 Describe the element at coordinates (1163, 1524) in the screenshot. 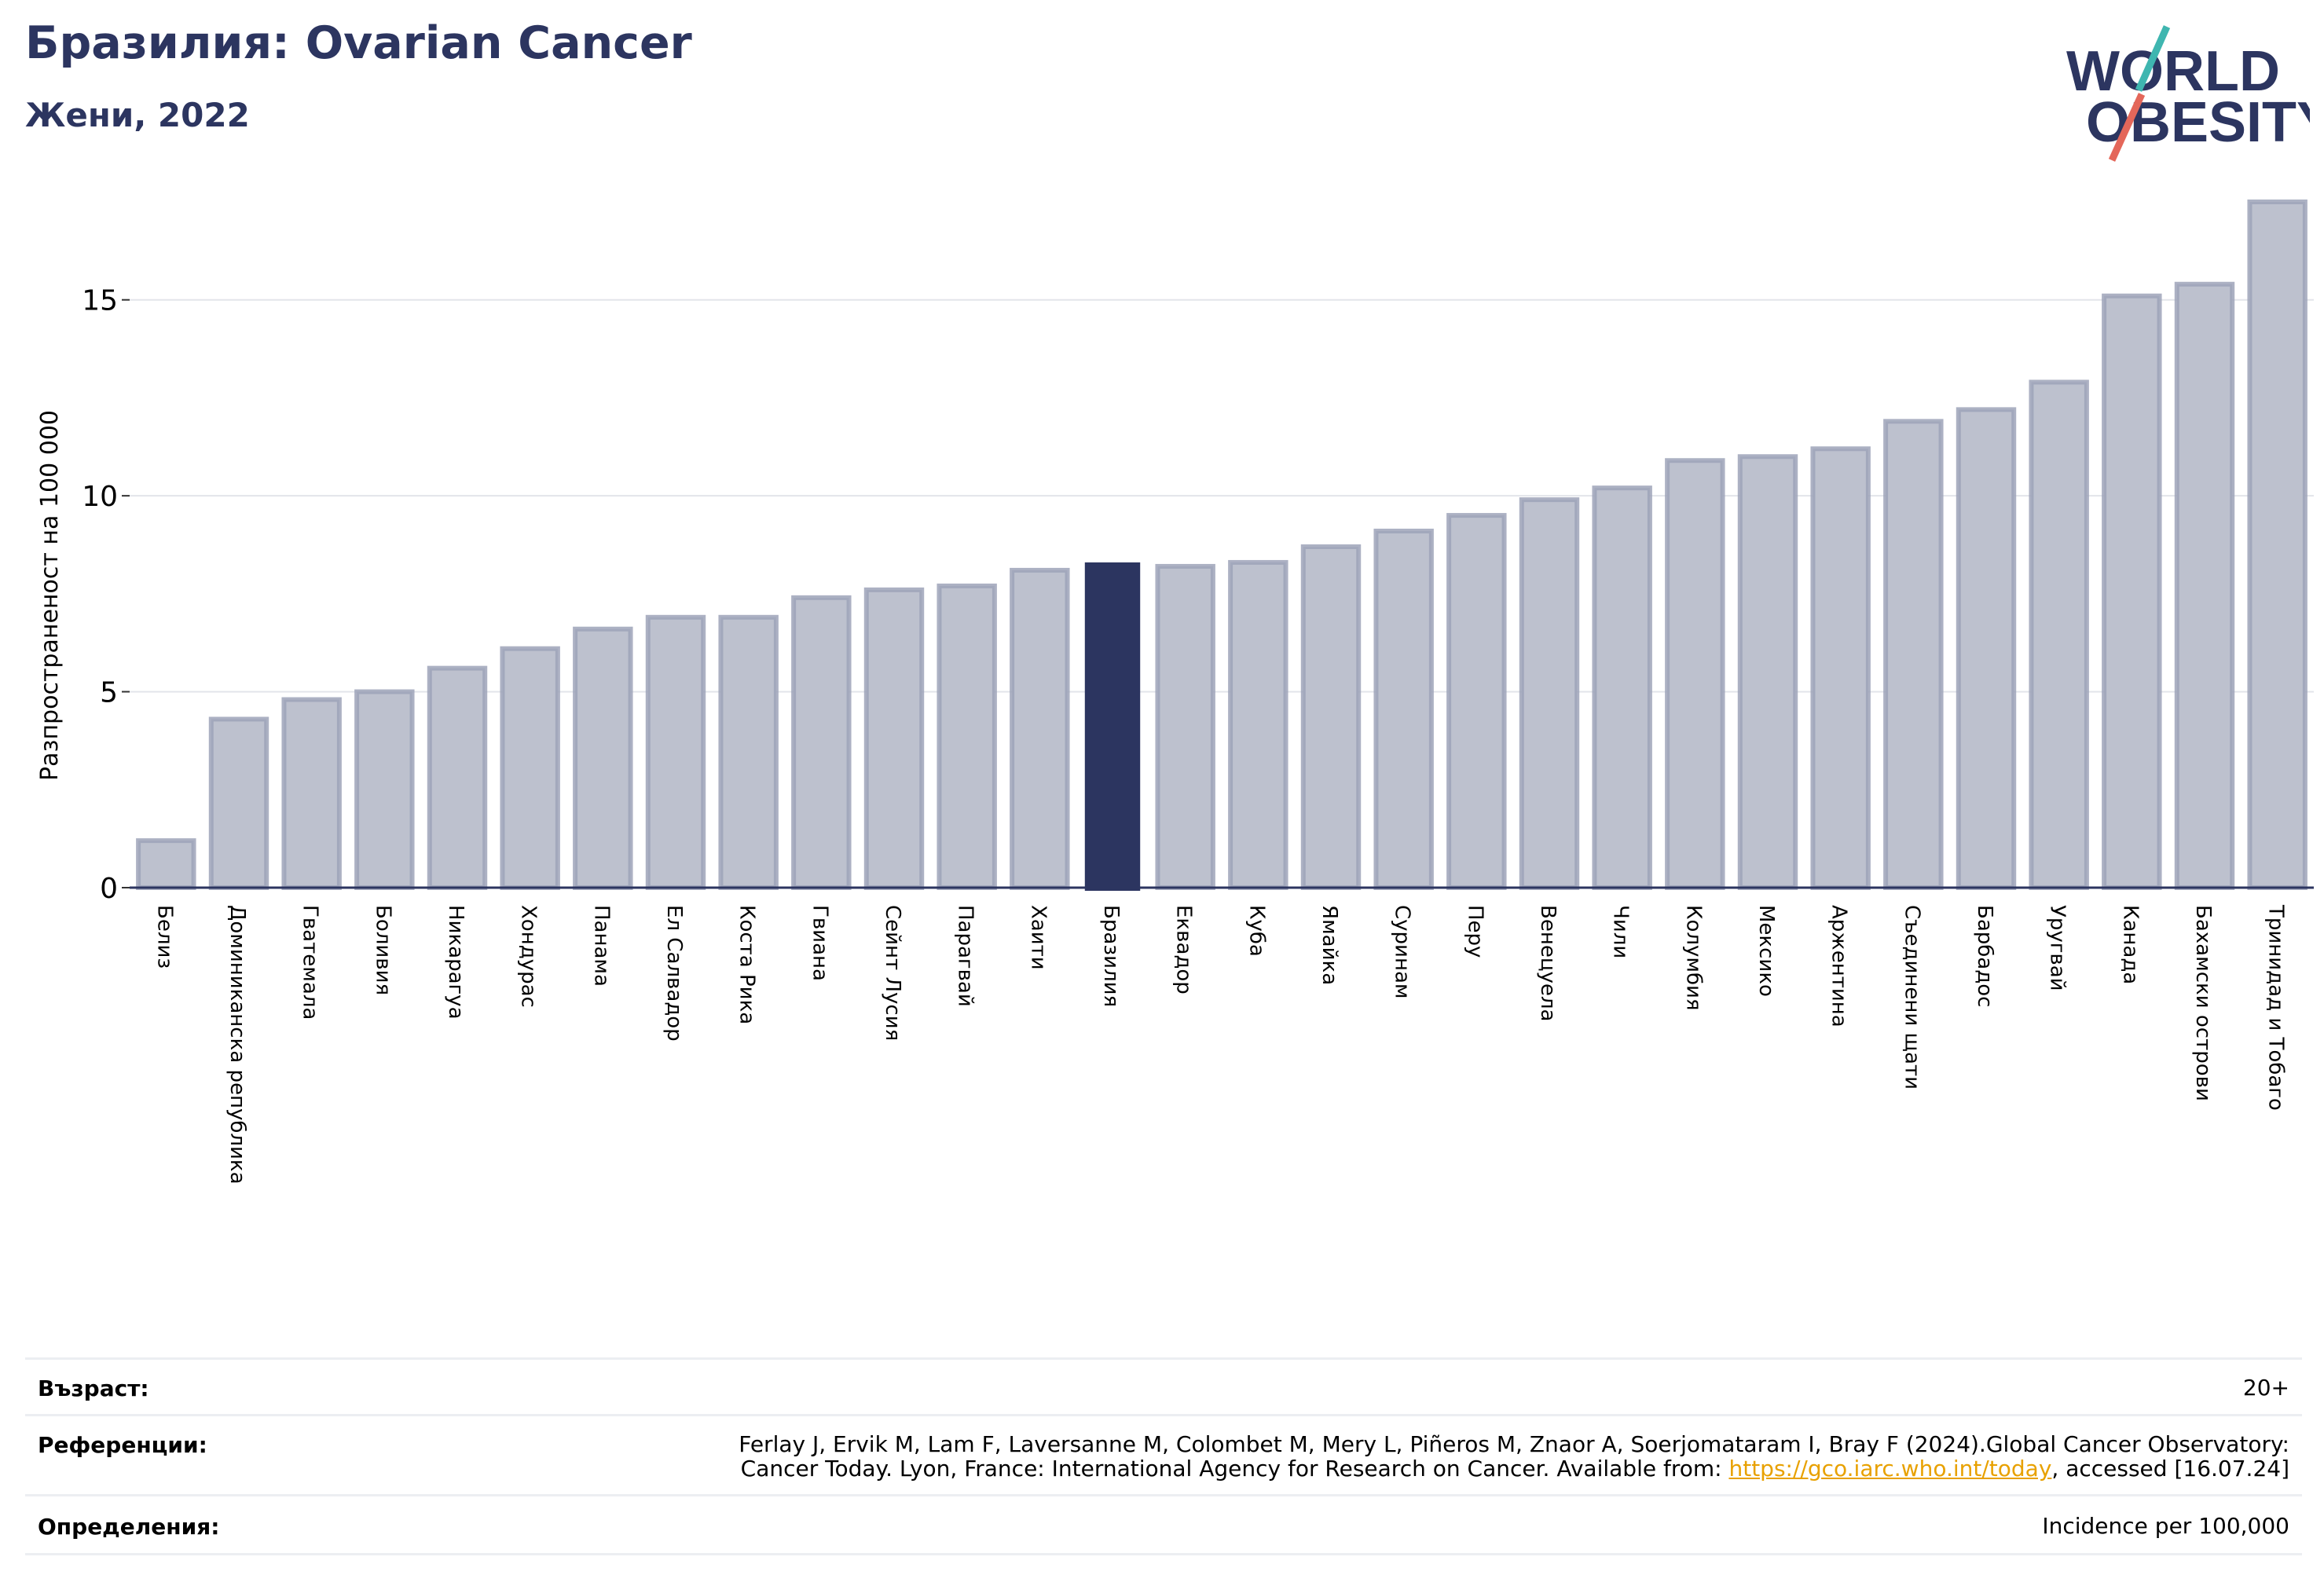

I see `footer-row-definitions: Определения: Incidence per 100,000` at that location.